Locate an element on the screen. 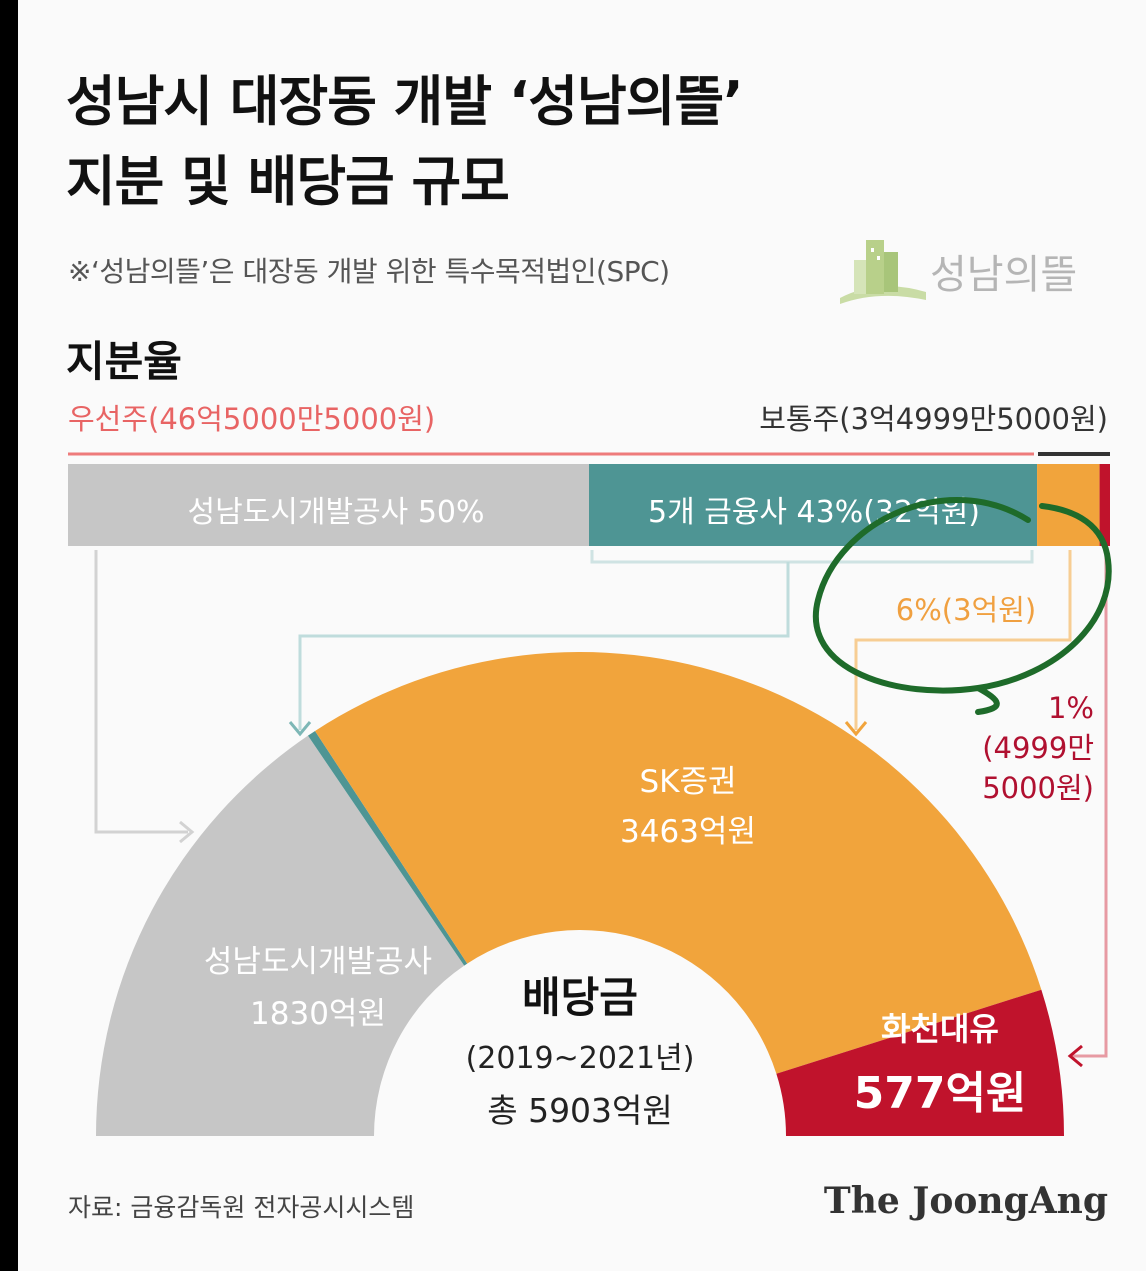 The image size is (1146, 1271). annotation-circle is located at coordinates (962, 605).